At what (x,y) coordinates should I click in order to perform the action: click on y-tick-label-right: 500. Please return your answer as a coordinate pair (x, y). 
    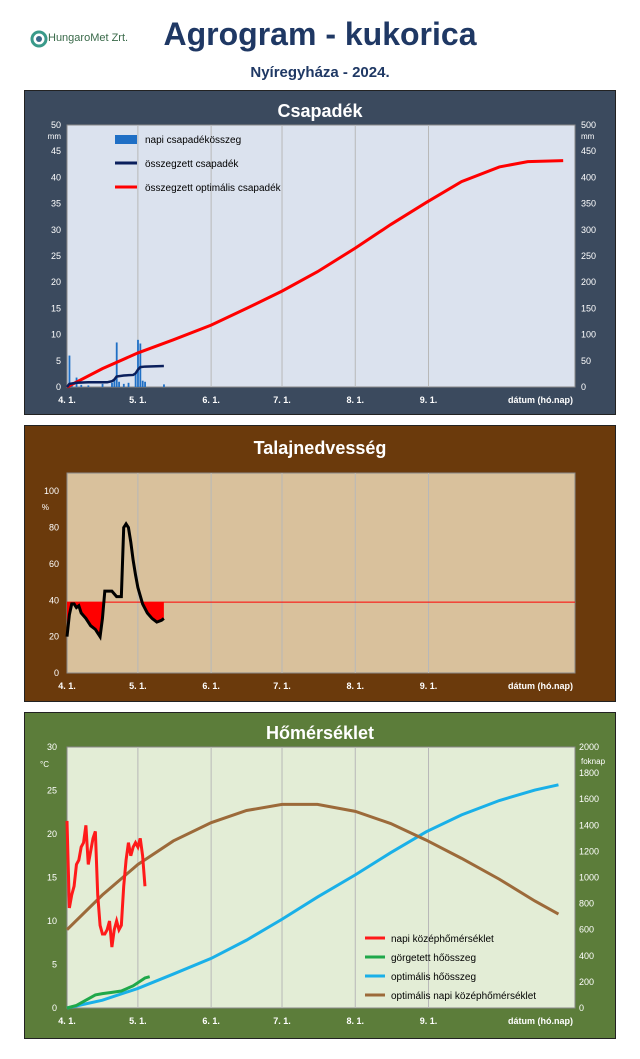
    Looking at the image, I should click on (588, 125).